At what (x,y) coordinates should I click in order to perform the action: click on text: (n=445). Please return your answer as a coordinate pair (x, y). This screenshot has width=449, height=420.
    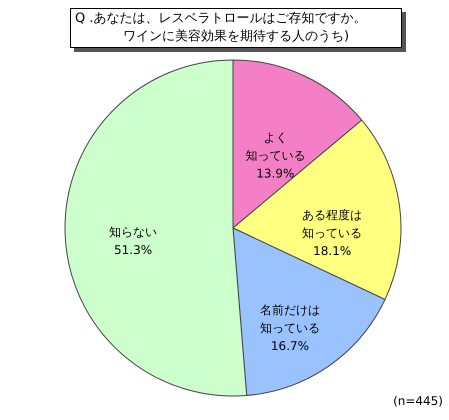
    Looking at the image, I should click on (418, 401).